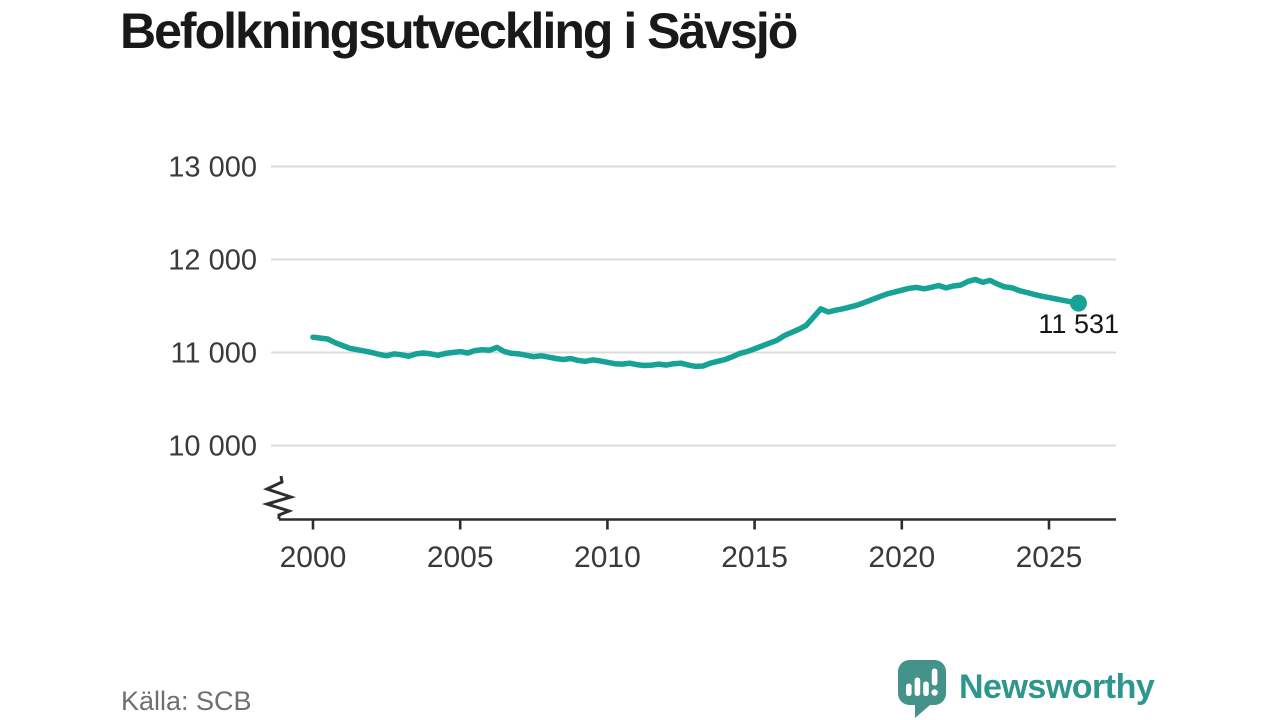  I want to click on latest-value-label: 11 531, so click(1078, 324).